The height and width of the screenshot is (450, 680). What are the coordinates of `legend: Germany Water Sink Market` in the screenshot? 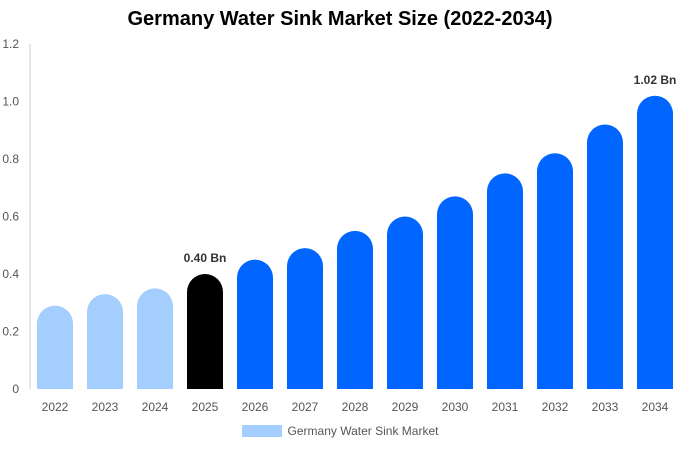 It's located at (340, 431).